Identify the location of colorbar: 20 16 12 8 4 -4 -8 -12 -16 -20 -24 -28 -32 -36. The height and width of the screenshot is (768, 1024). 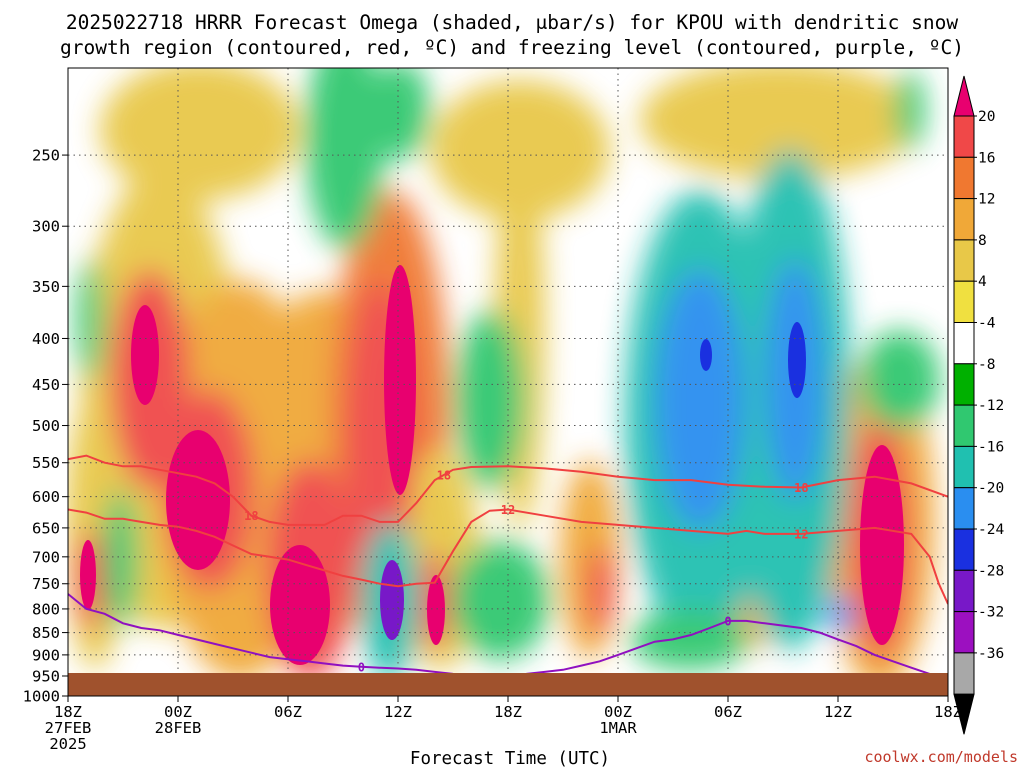
(978, 405).